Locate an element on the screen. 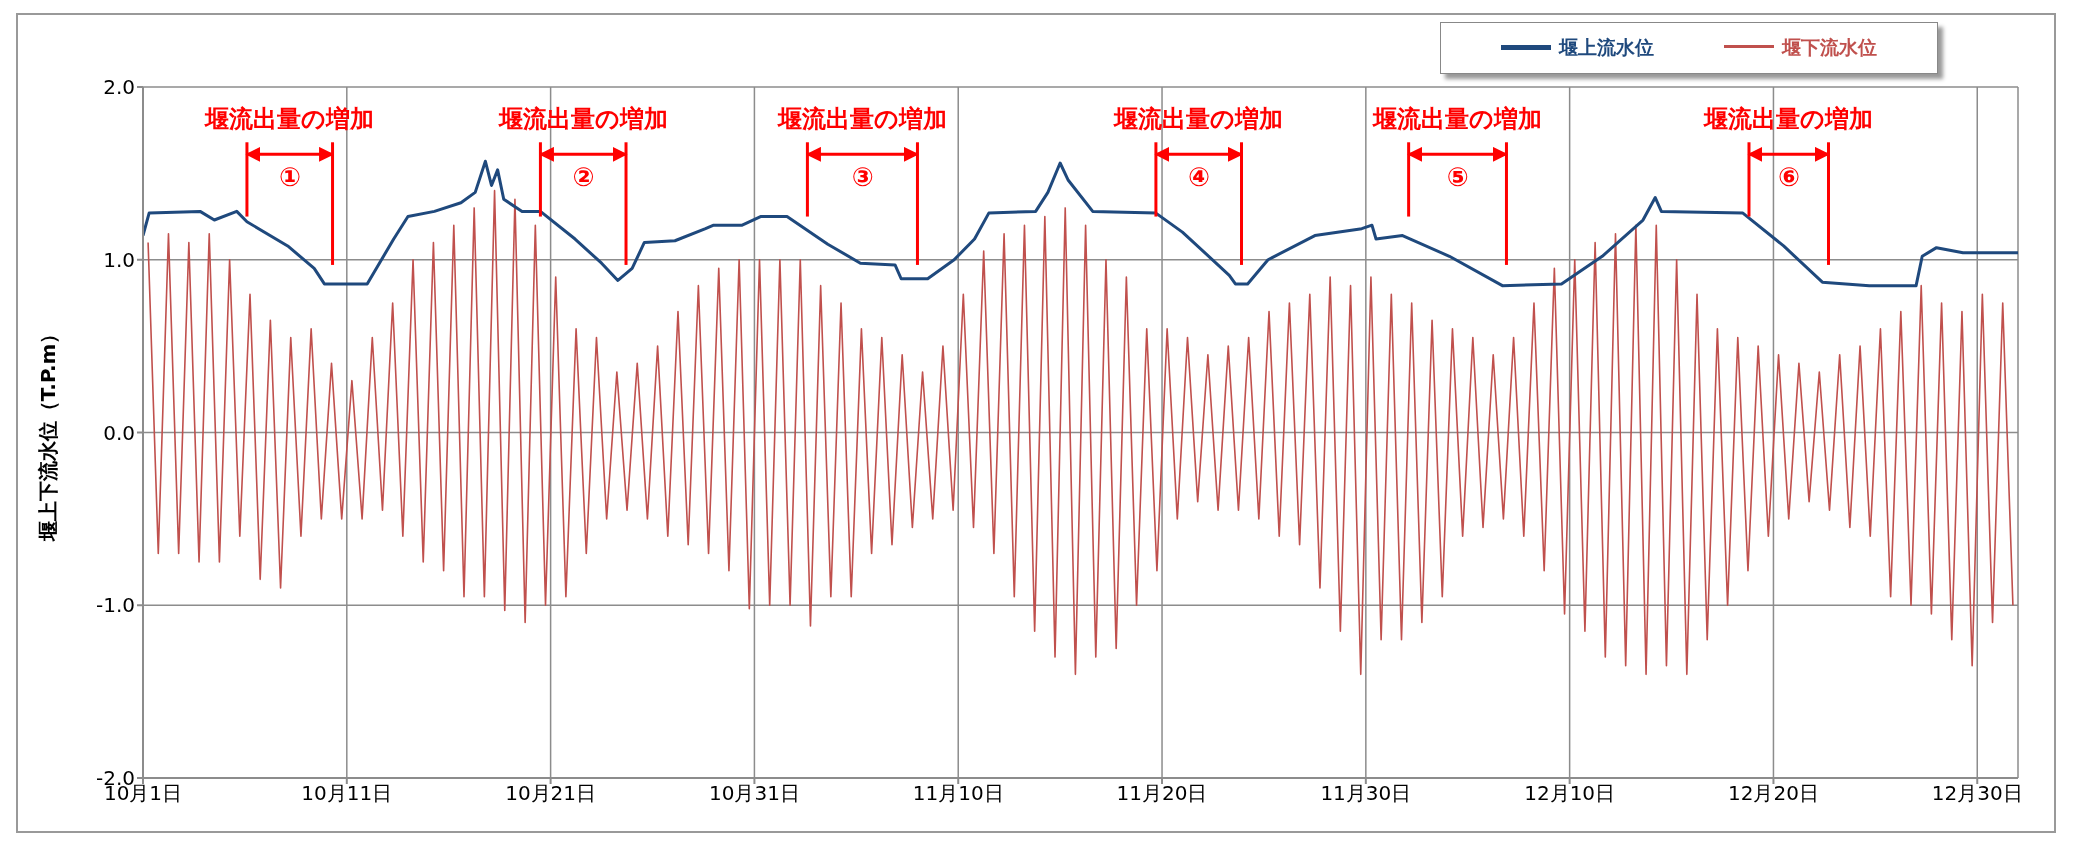 The height and width of the screenshot is (847, 2076). text: 堰下流水位 is located at coordinates (1829, 47).